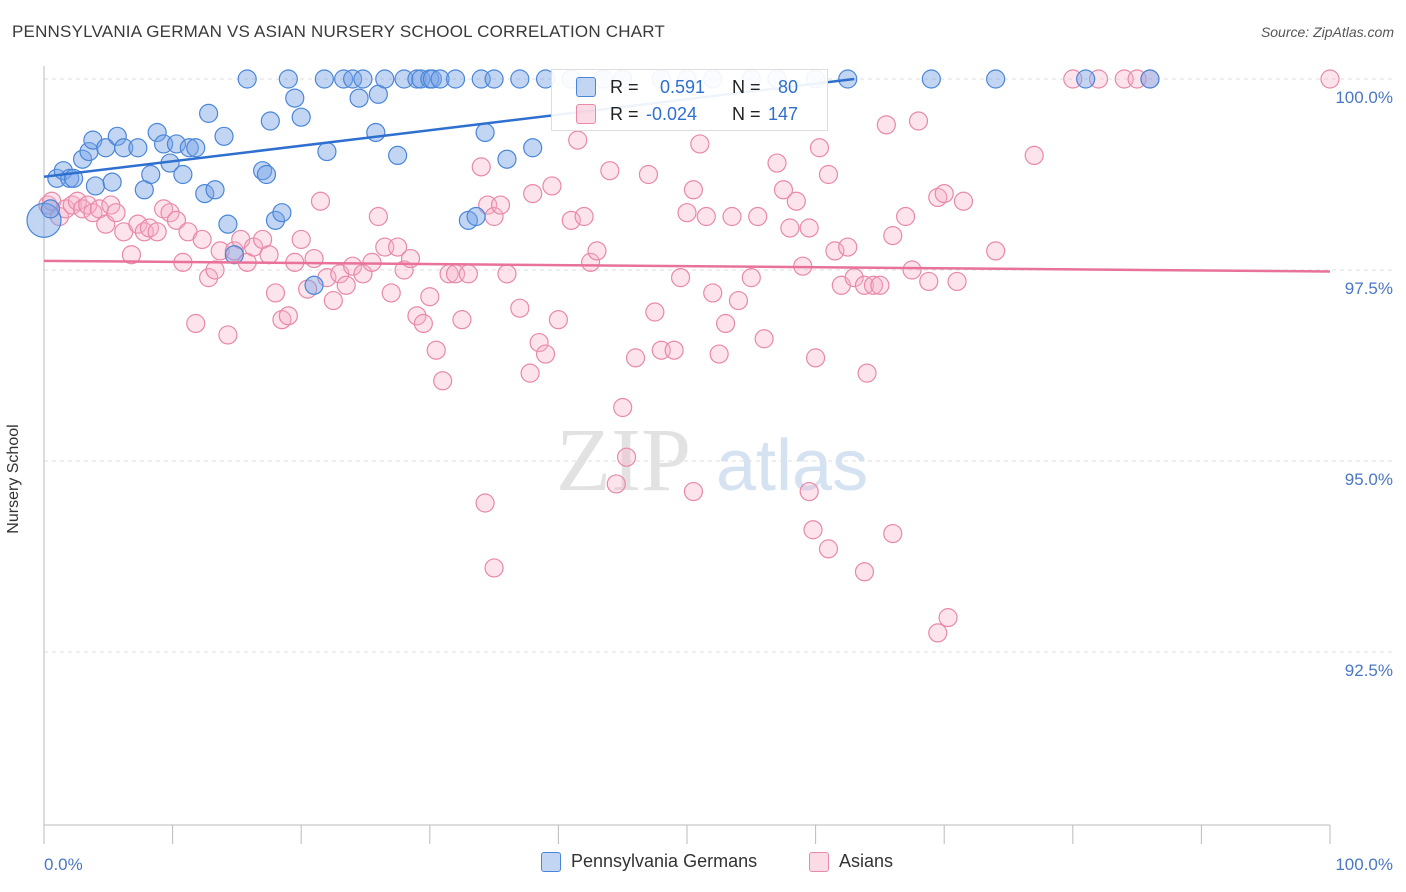  What do you see at coordinates (1369, 288) in the screenshot?
I see `y-tick-label: 97.5%` at bounding box center [1369, 288].